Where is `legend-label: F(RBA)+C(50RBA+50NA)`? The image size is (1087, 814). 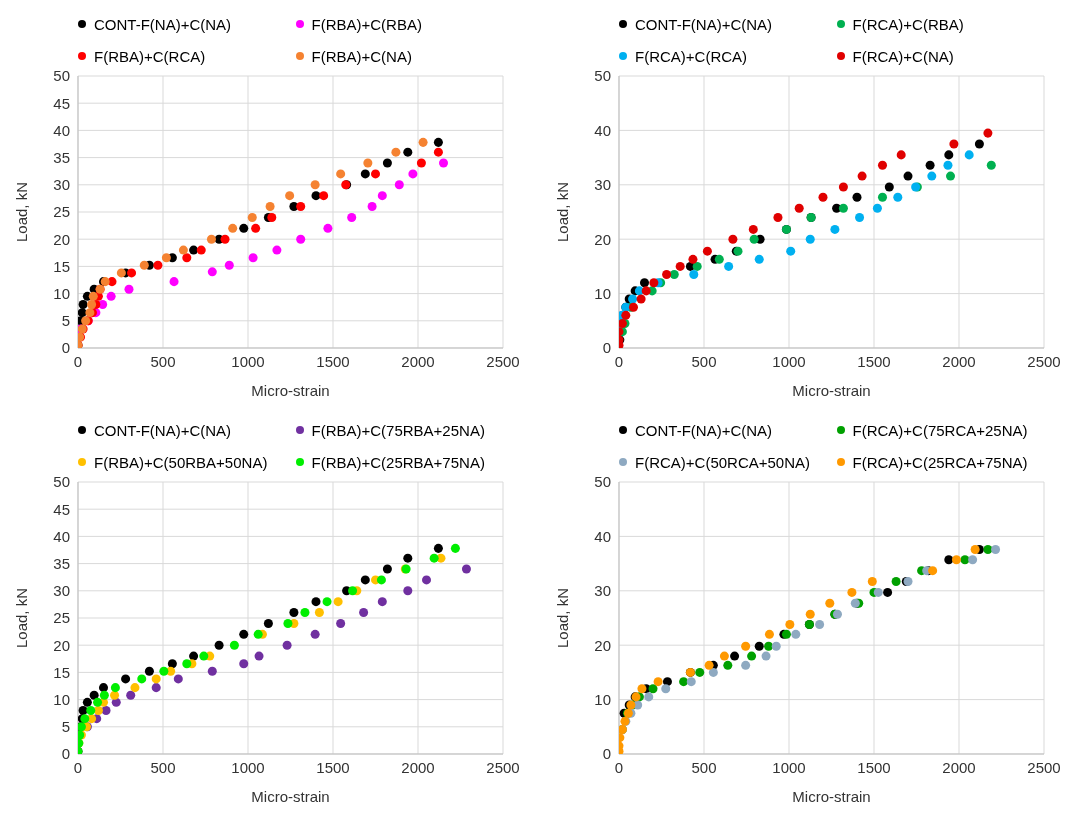
legend-label: F(RBA)+C(50RBA+50NA) is located at coordinates (181, 462).